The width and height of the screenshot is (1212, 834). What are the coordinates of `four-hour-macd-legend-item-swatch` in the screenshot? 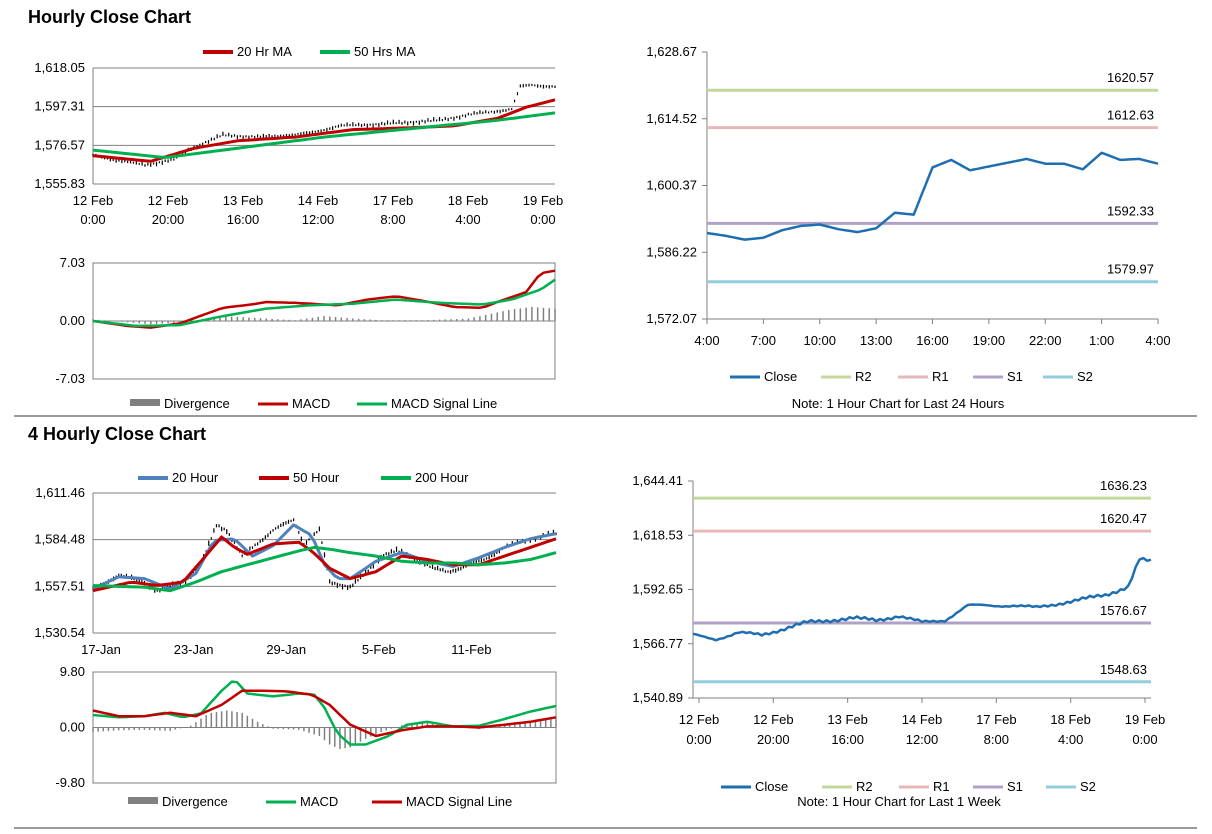 It's located at (143, 800).